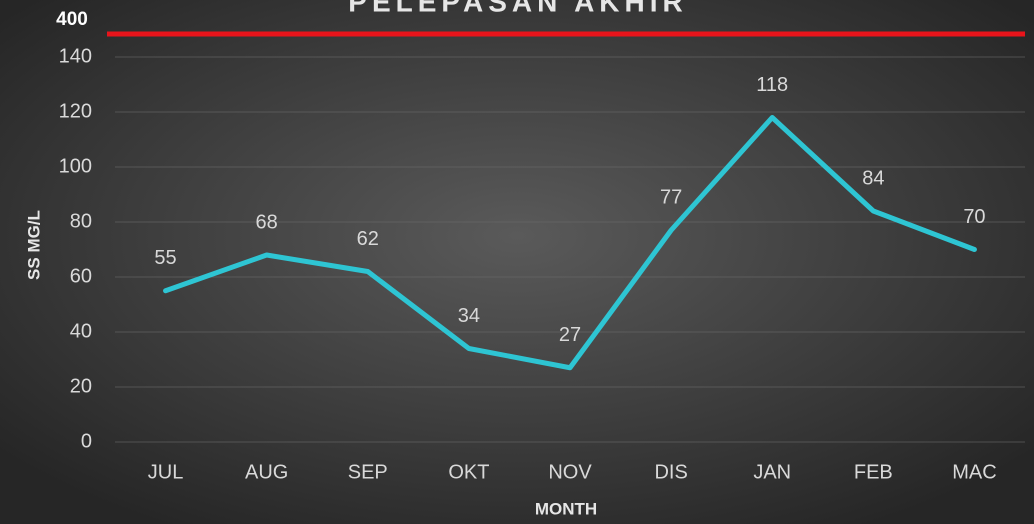 This screenshot has width=1034, height=524. Describe the element at coordinates (468, 472) in the screenshot. I see `x-tick-label: OKT` at that location.